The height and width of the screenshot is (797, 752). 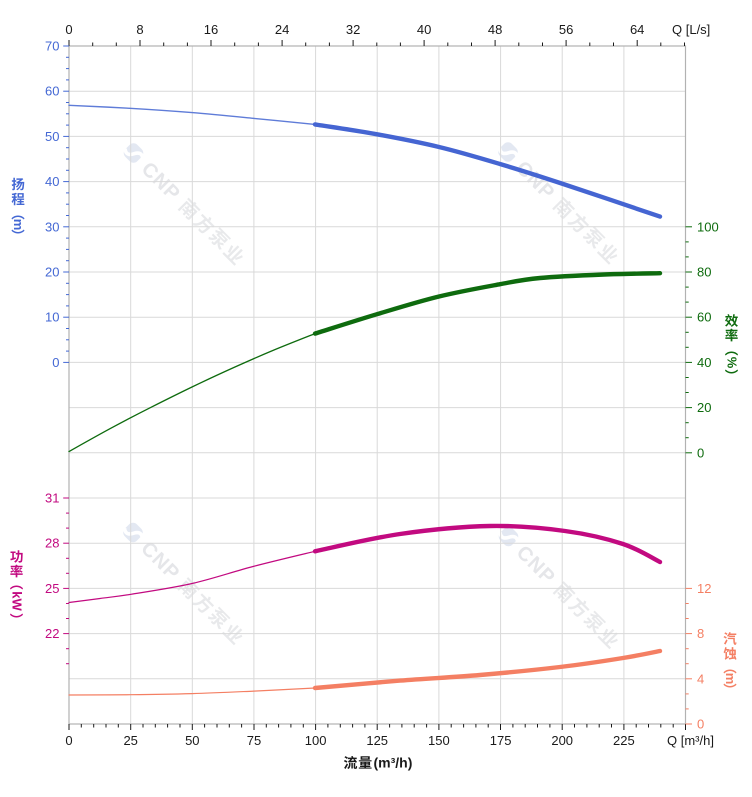 I want to click on svg-text: 175, so click(x=501, y=740).